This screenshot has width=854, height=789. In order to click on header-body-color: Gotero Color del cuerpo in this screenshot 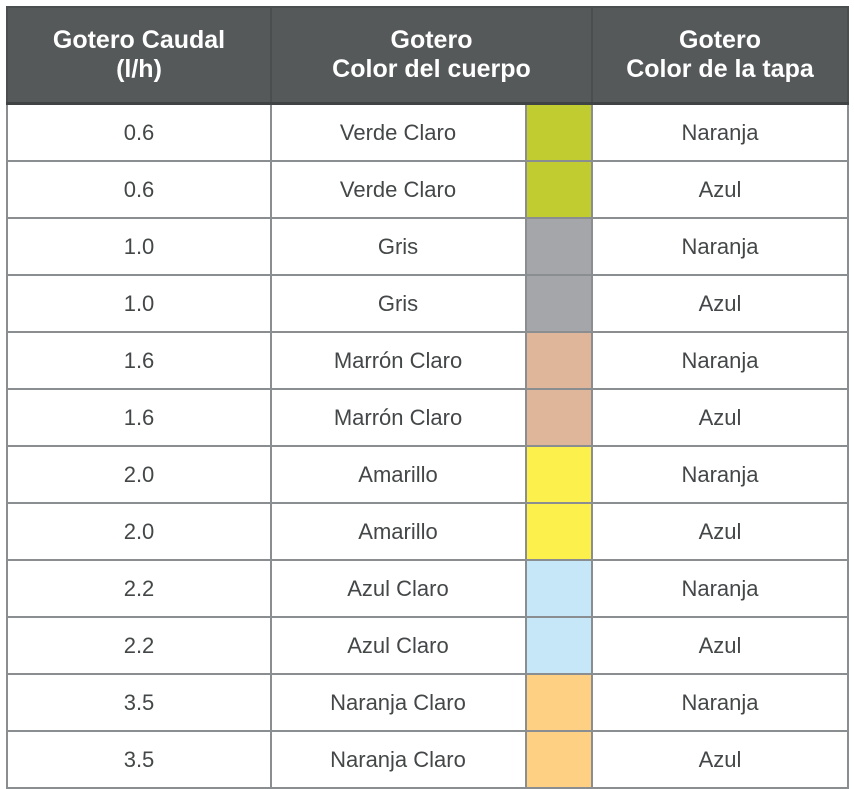, I will do `click(431, 55)`.